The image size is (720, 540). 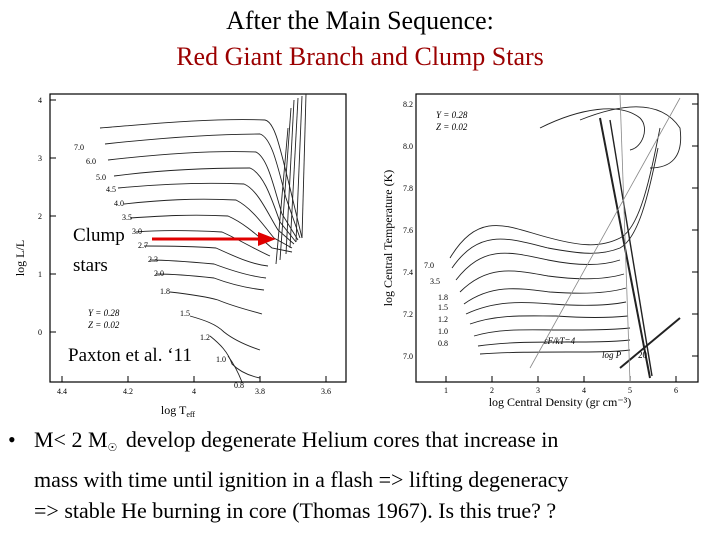 I want to click on clump-annotation-line2: stars, so click(x=90, y=266).